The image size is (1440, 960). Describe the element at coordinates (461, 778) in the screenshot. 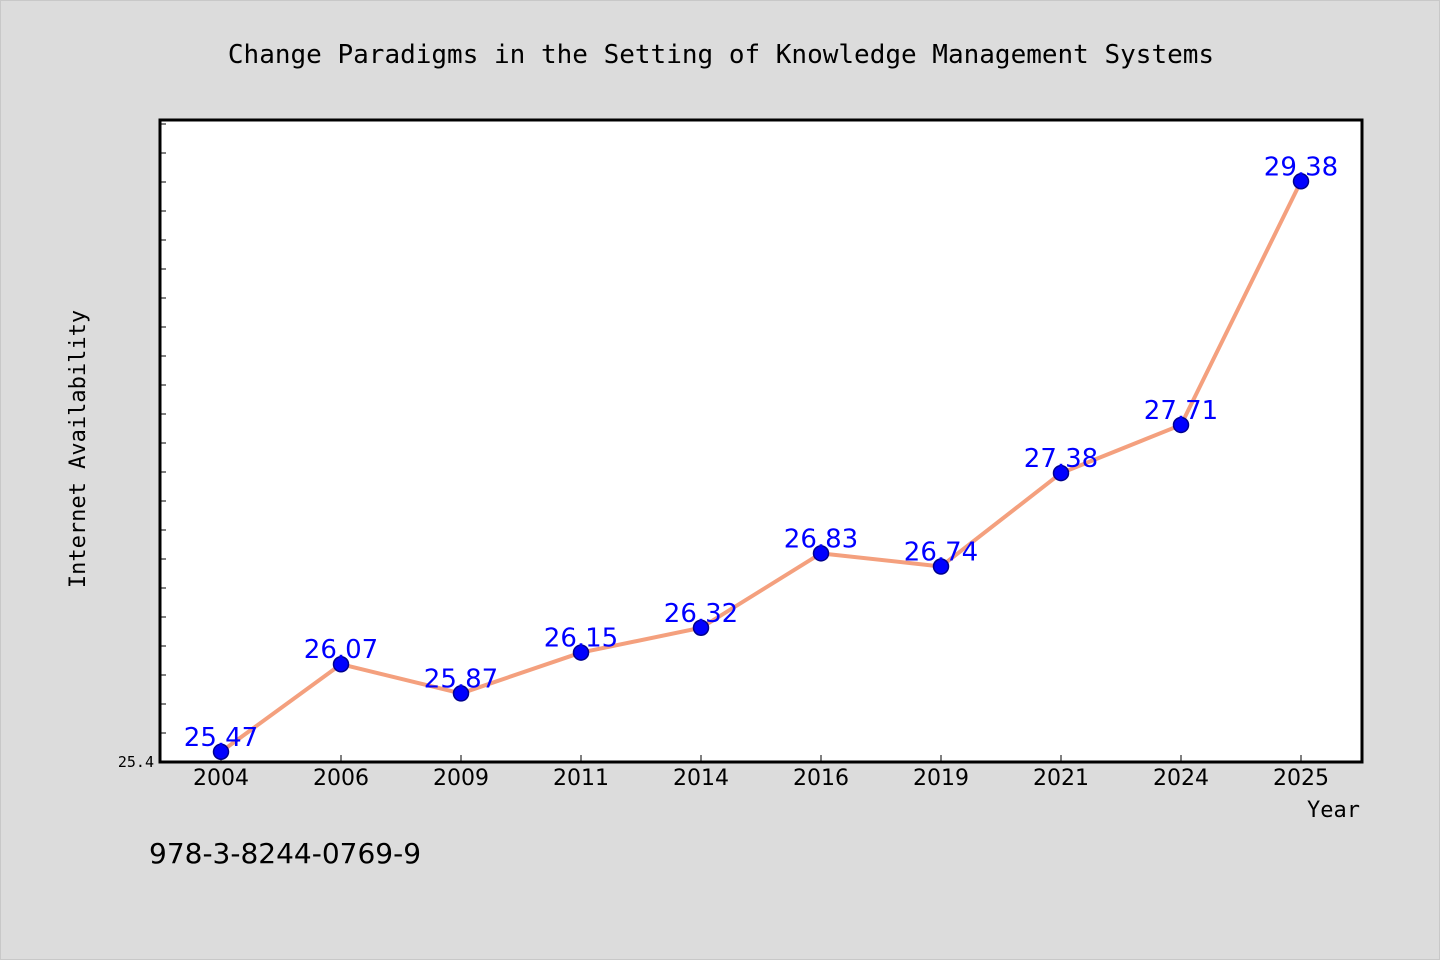

I see `x-tick-label: 2009` at that location.